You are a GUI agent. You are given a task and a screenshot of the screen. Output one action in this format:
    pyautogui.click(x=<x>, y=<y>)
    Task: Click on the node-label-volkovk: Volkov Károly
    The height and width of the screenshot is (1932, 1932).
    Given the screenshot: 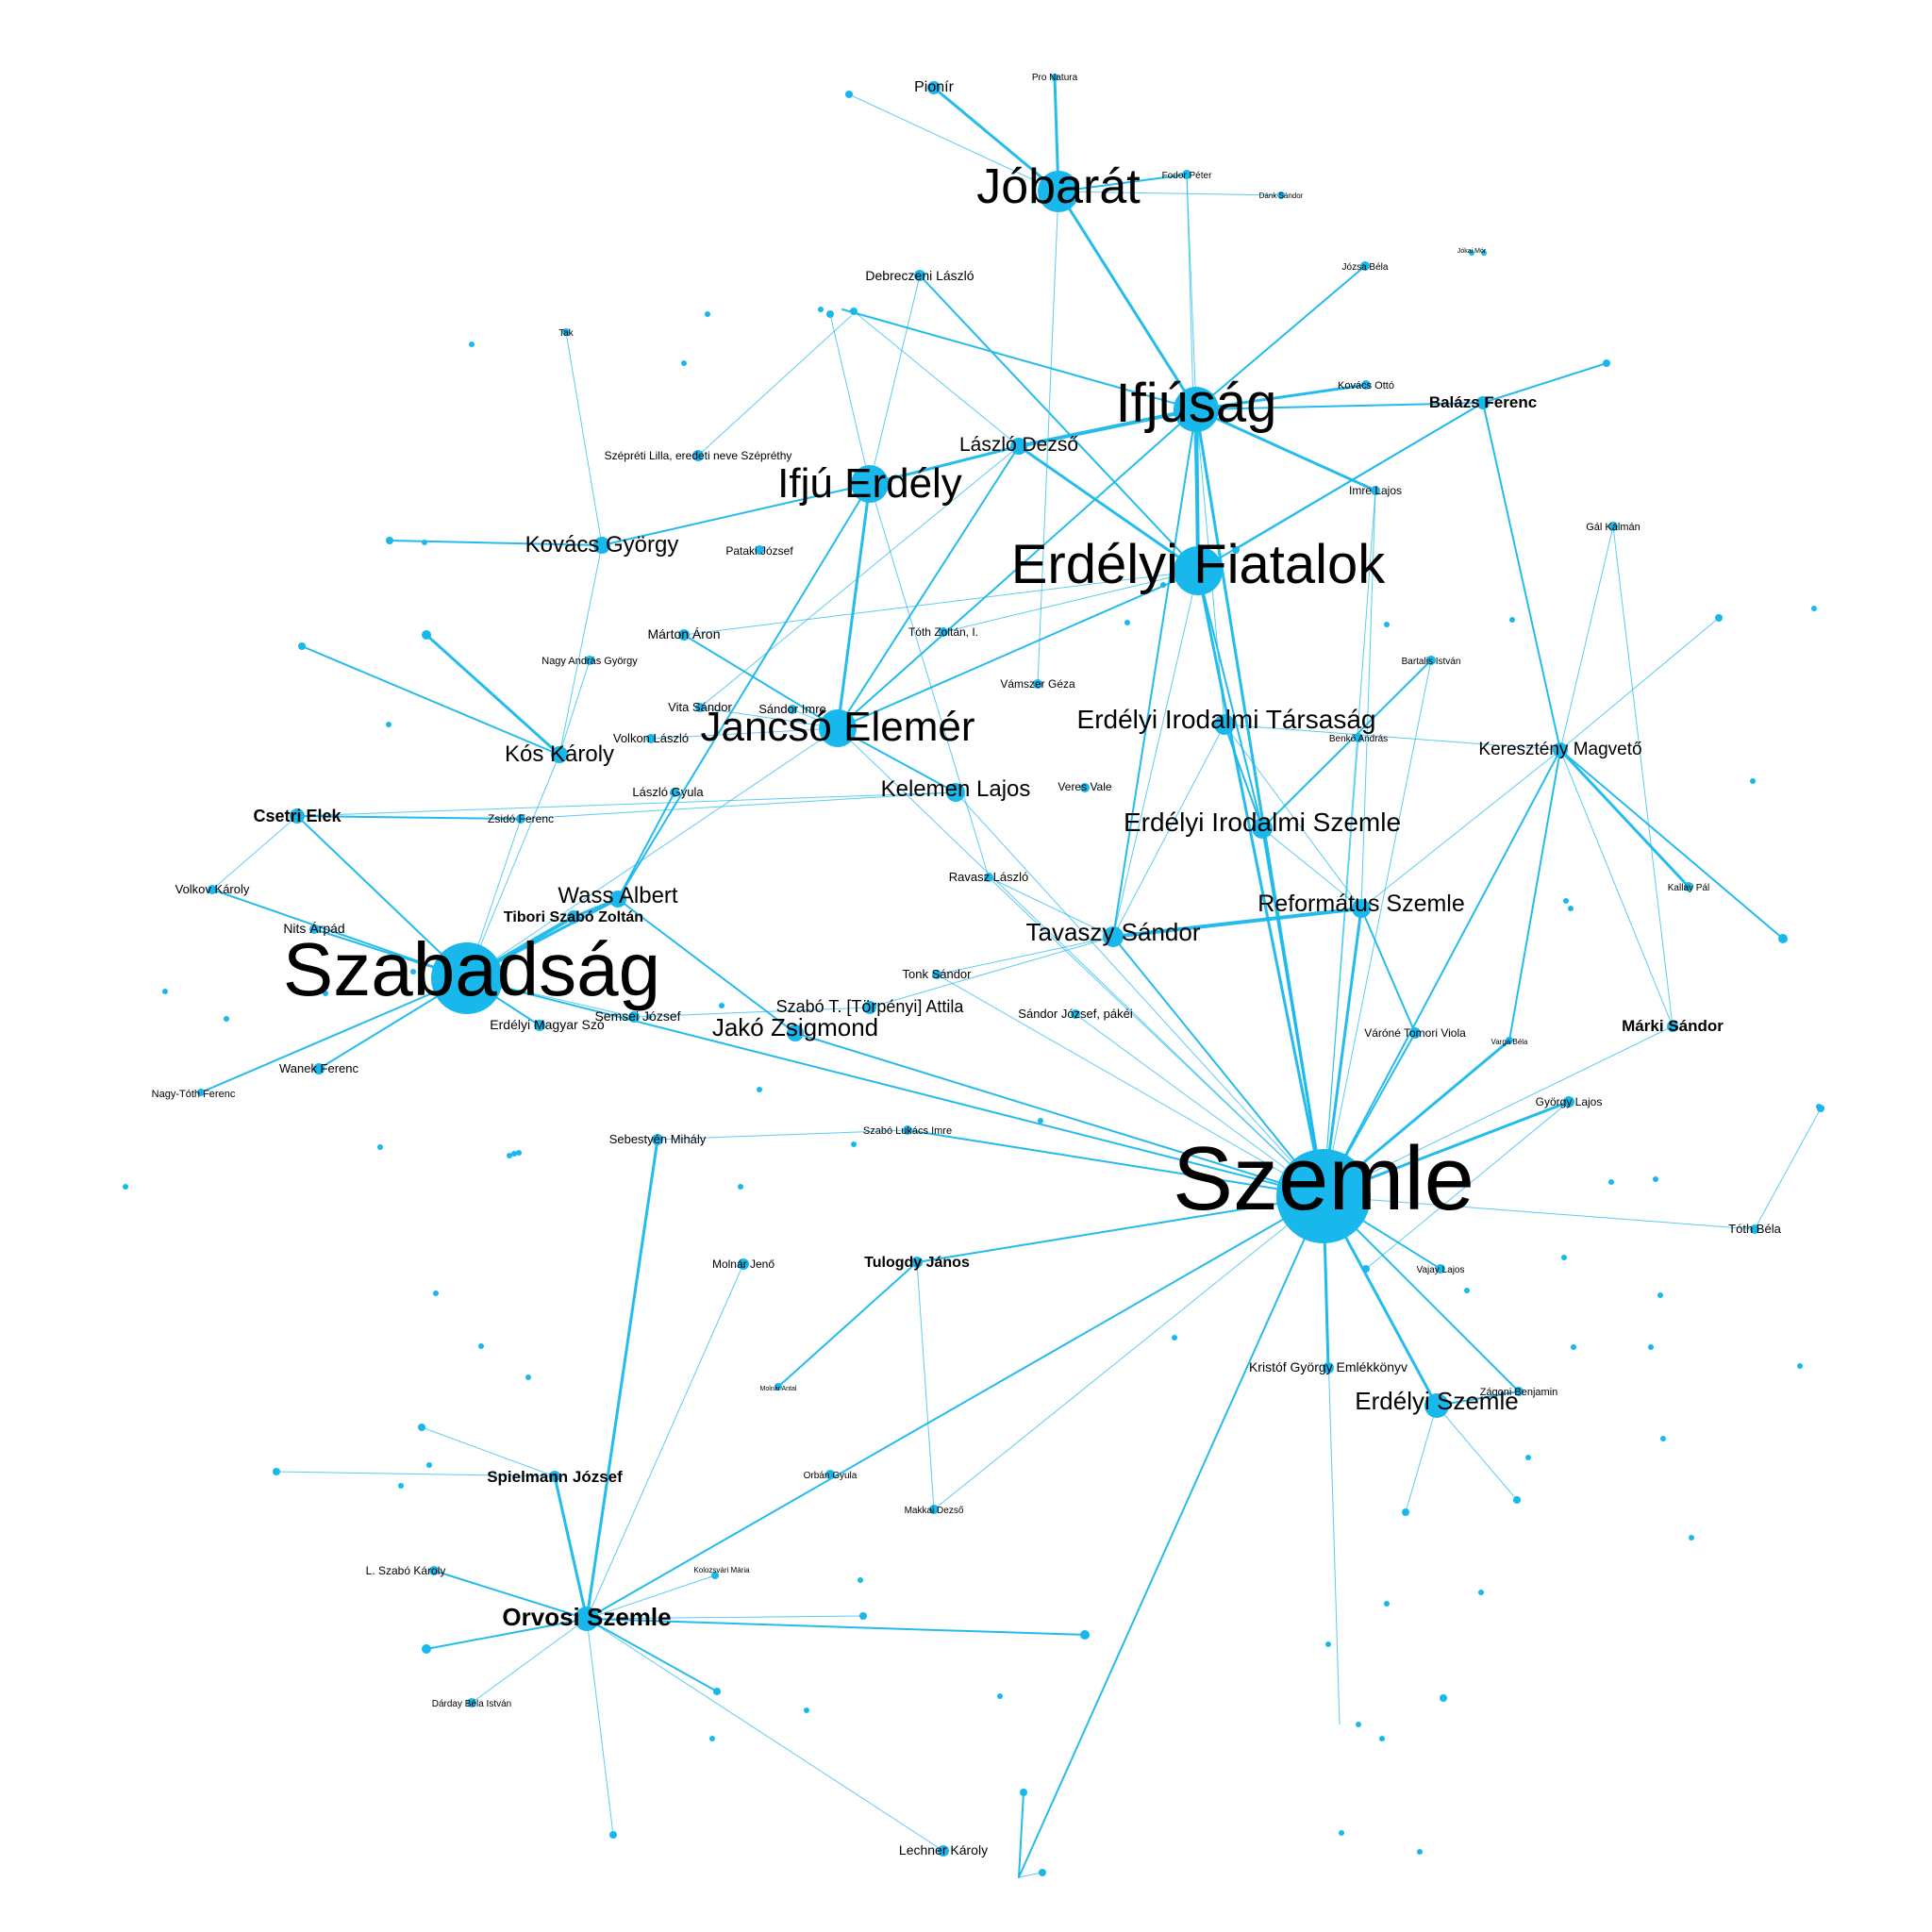 What is the action you would take?
    pyautogui.click(x=213, y=889)
    